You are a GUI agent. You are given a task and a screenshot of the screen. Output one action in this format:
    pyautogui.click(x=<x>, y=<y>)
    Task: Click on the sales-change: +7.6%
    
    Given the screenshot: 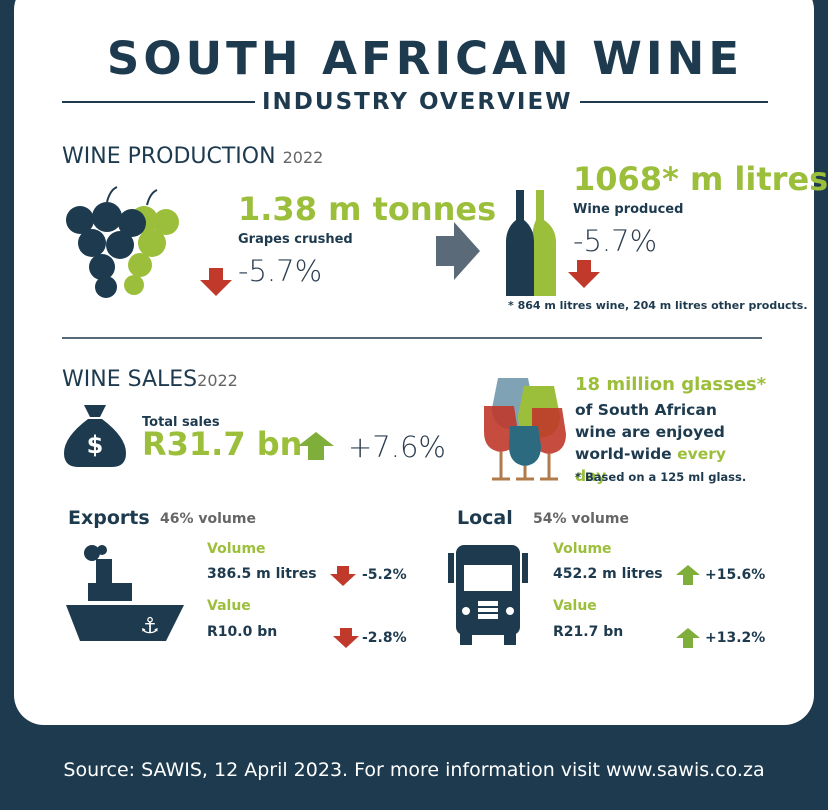 What is the action you would take?
    pyautogui.click(x=397, y=447)
    